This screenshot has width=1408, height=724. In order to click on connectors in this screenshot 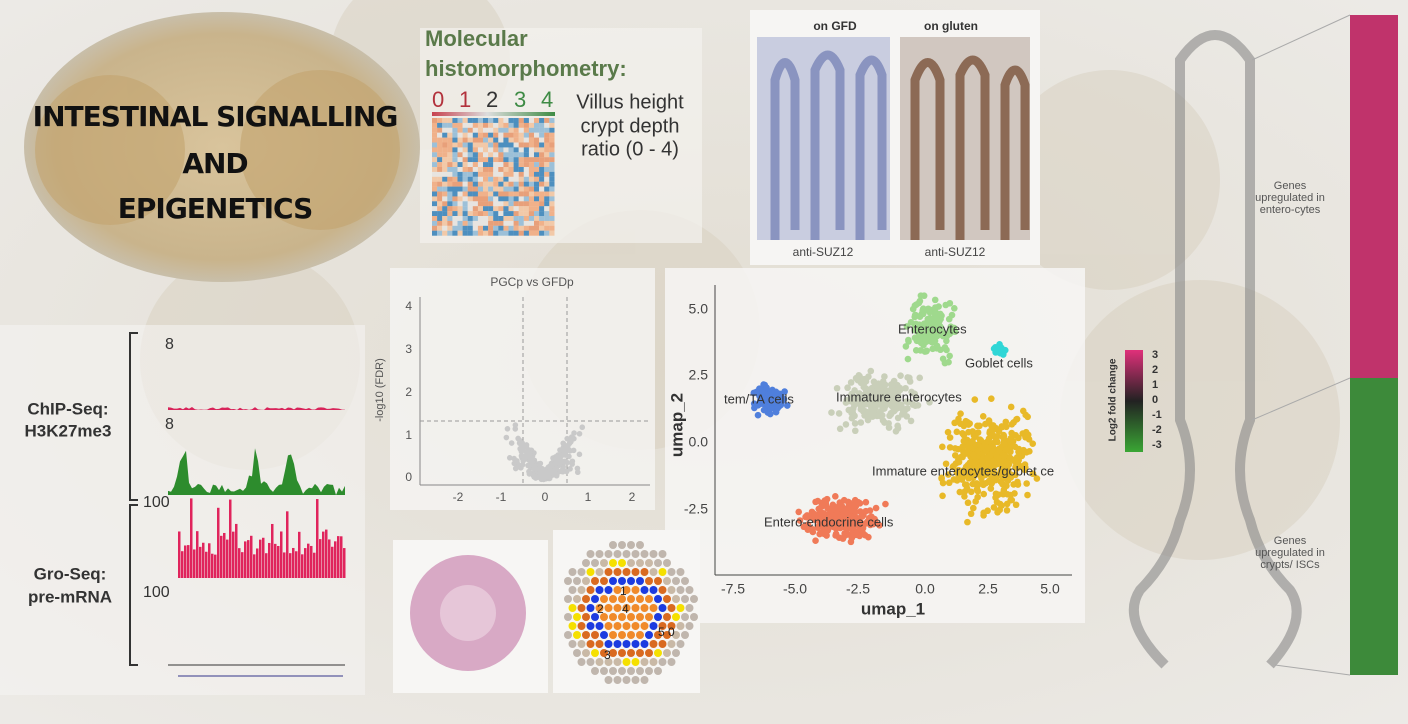, I will do `click(1301, 345)`.